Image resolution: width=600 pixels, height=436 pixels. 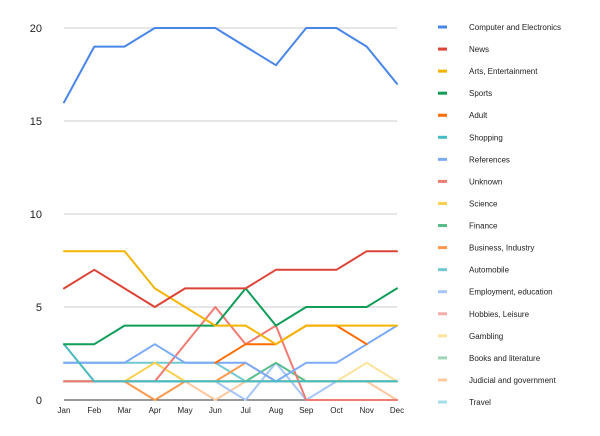 I want to click on legend-item: Gambling, so click(x=470, y=336).